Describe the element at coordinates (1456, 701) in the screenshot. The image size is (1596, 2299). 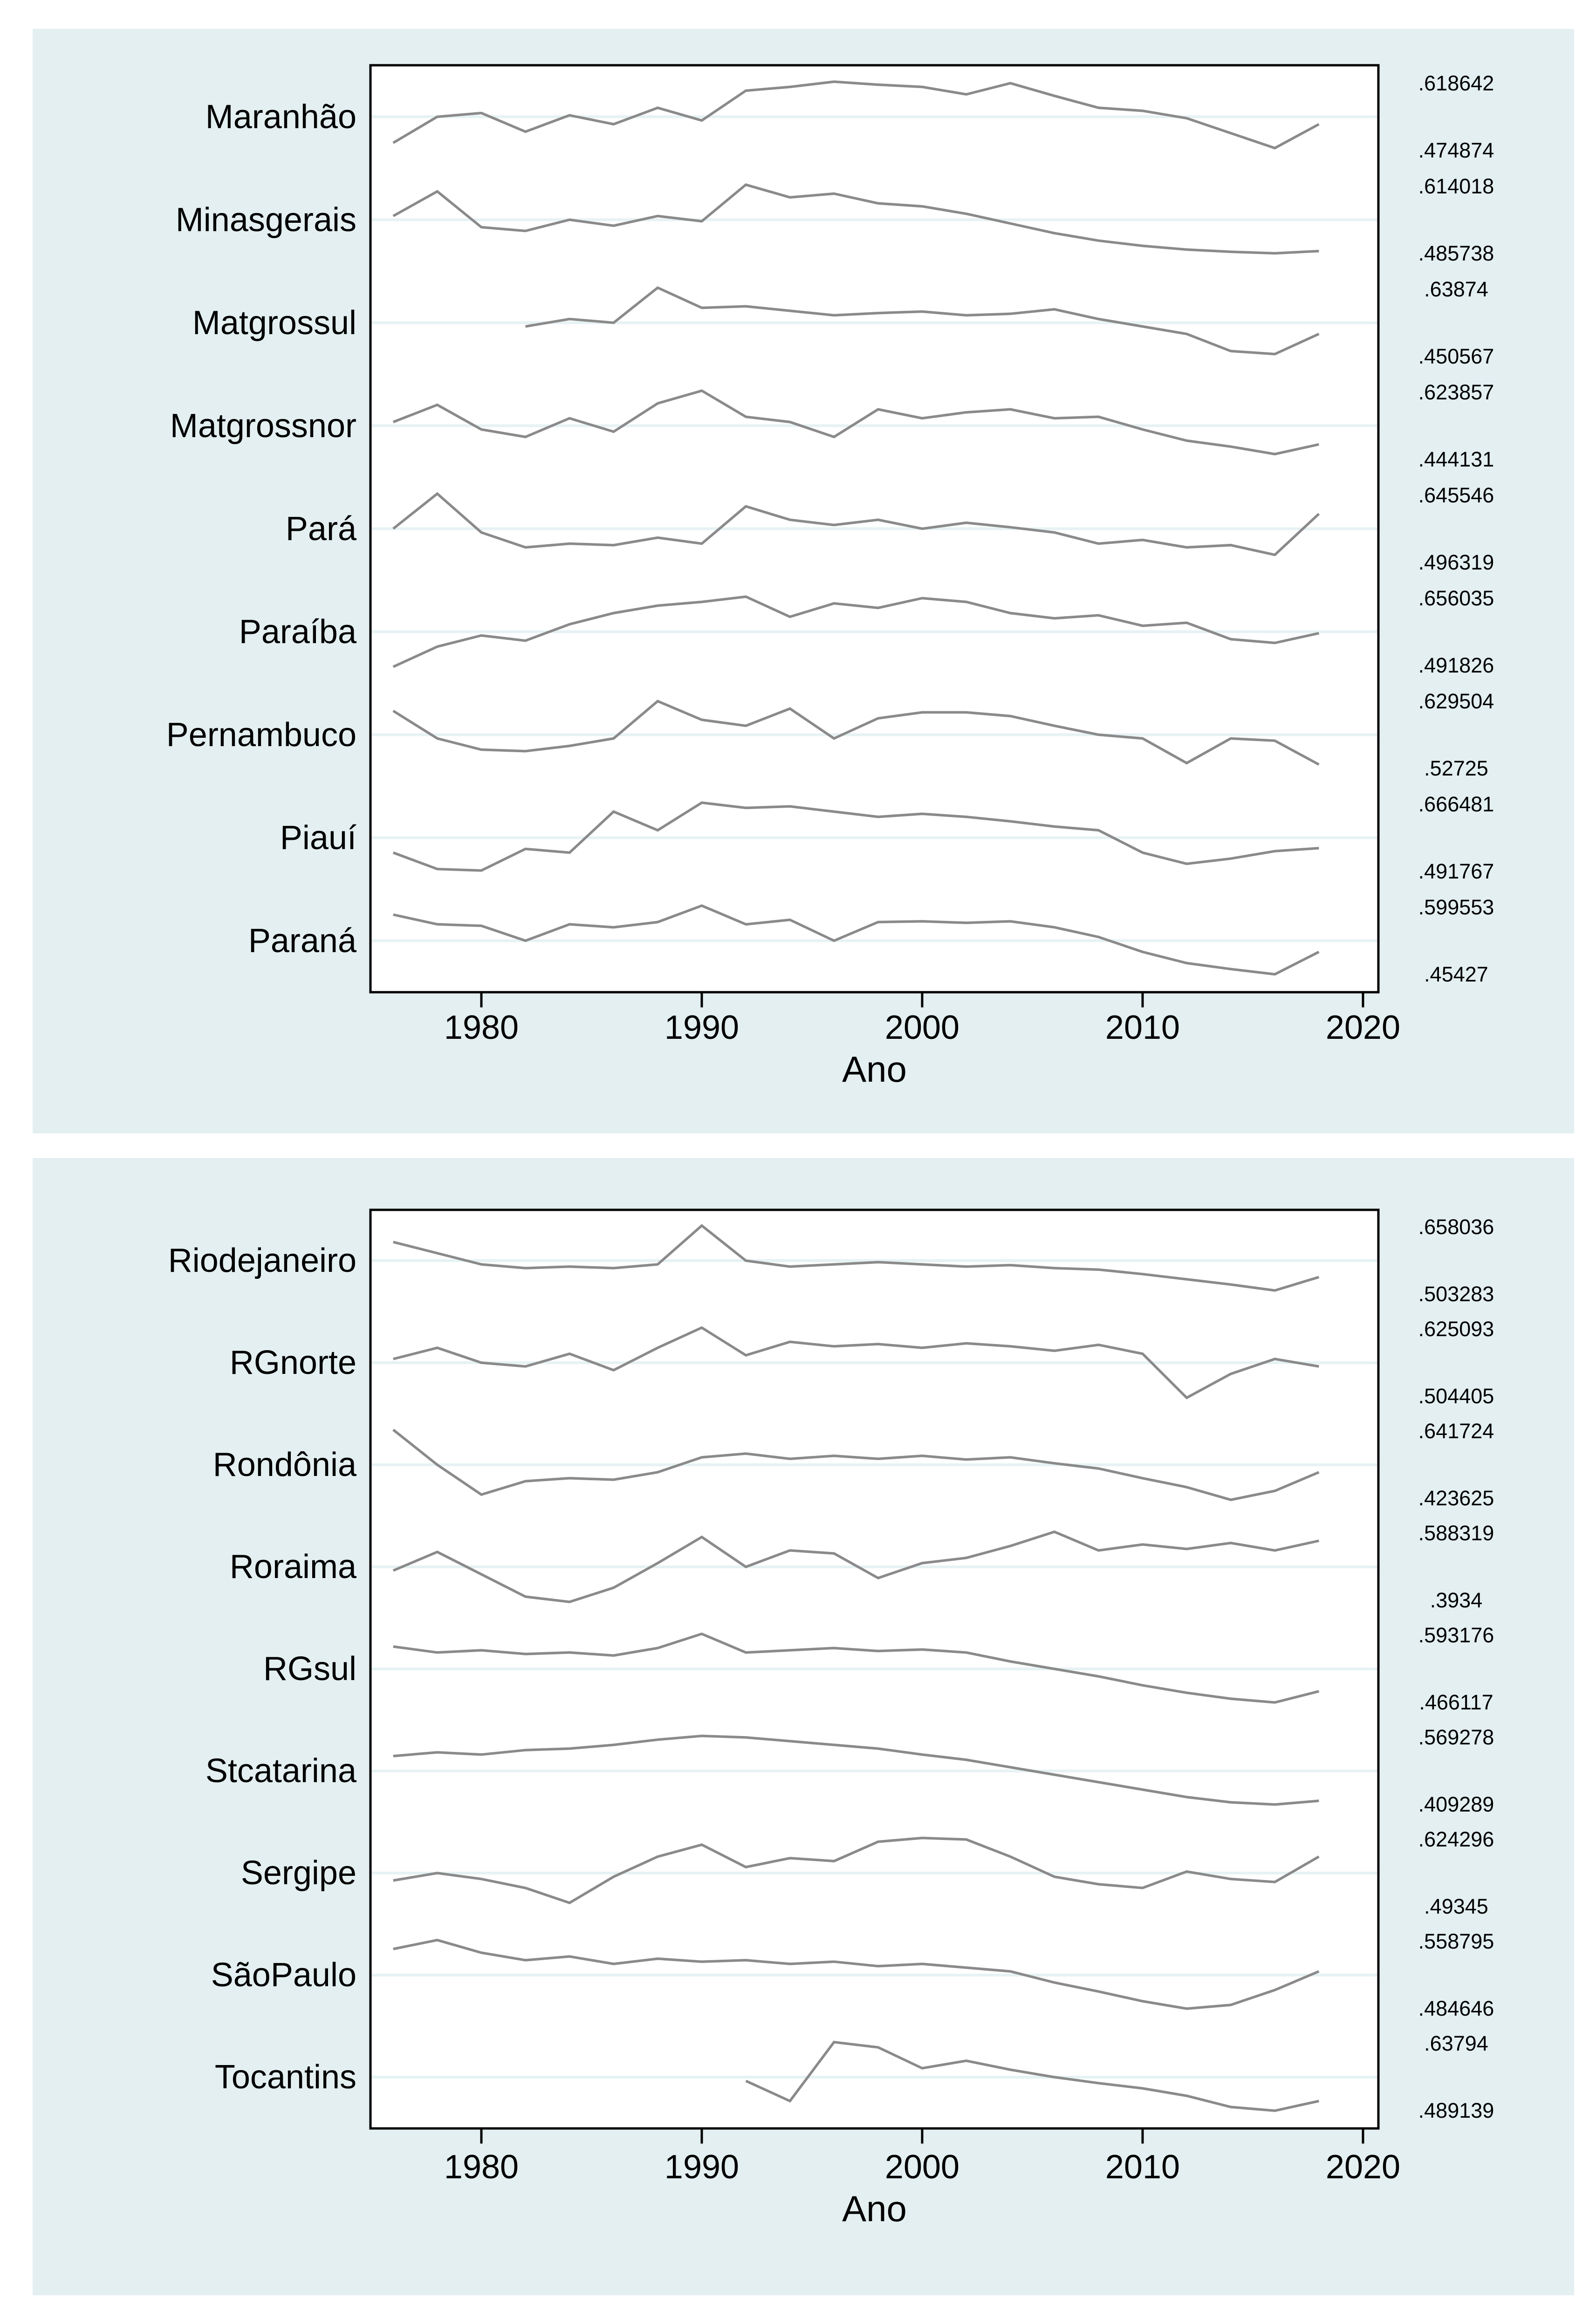
I see `max-value-label-Pernambuco: .629504` at that location.